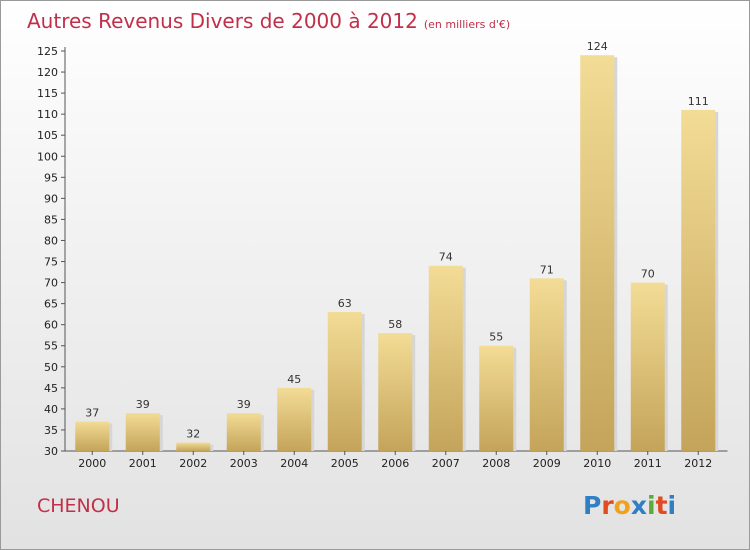 The image size is (750, 550). What do you see at coordinates (51, 240) in the screenshot?
I see `y-tick-label: 80` at bounding box center [51, 240].